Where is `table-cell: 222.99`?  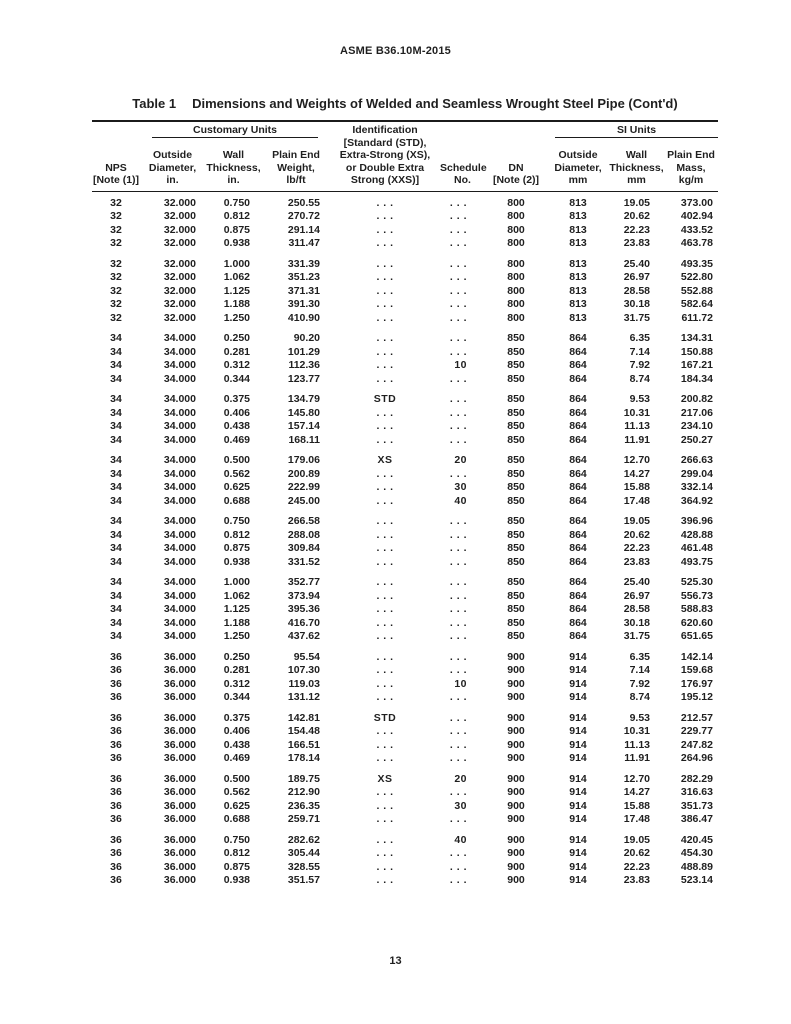 table-cell: 222.99 is located at coordinates (303, 487).